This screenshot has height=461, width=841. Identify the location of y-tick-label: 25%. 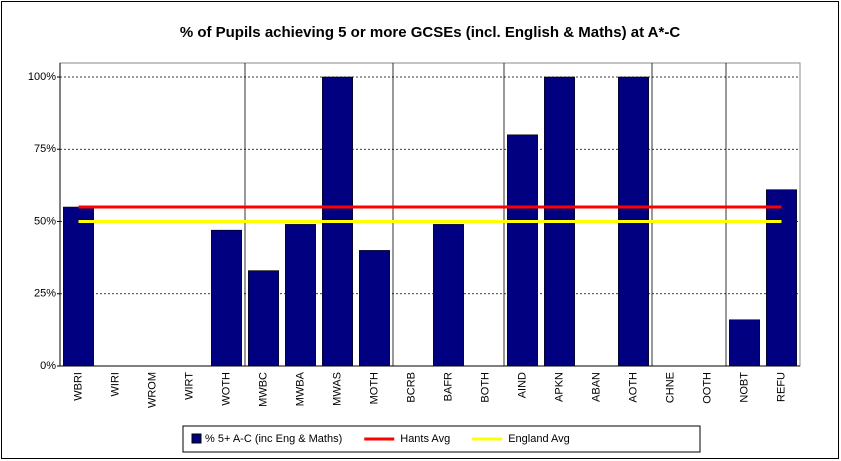
(45, 294).